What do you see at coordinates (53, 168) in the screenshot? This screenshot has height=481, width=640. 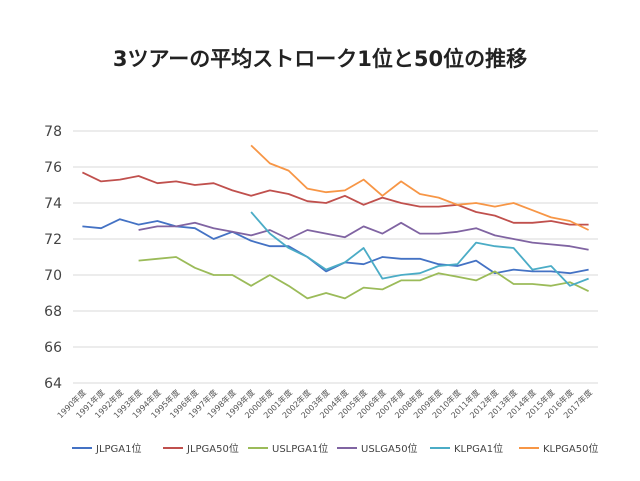 I see `y-tick-label: 76` at bounding box center [53, 168].